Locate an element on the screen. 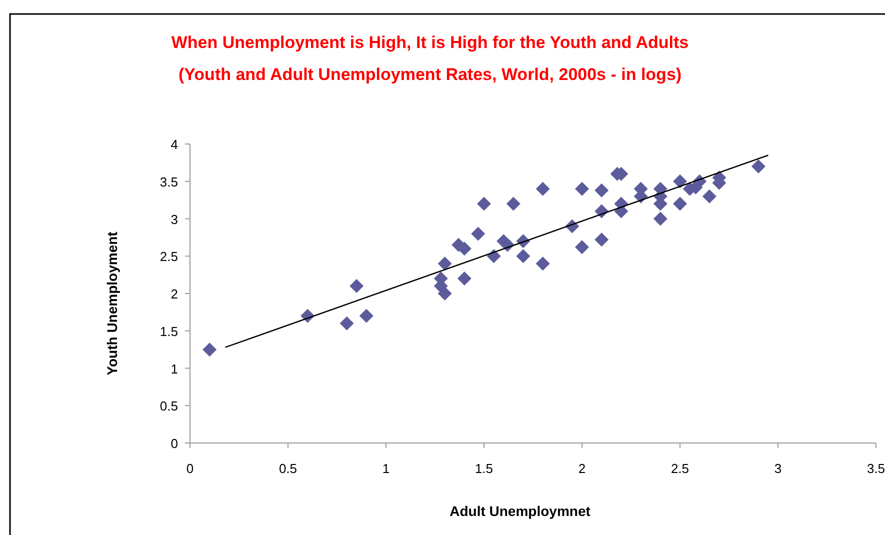 The height and width of the screenshot is (535, 885). x-tick-label: 1.5 is located at coordinates (484, 468).